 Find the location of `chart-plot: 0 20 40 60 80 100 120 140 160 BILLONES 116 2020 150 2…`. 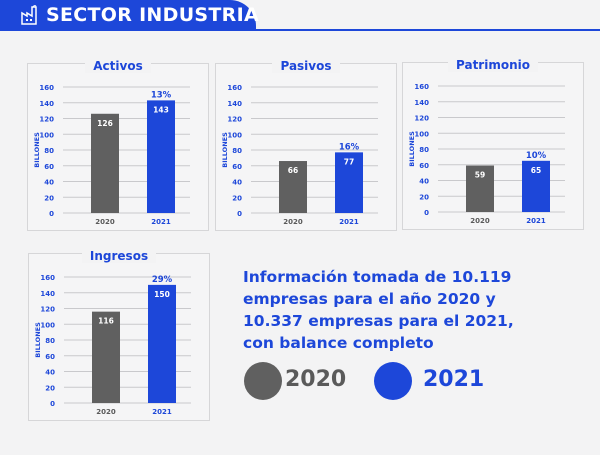

chart-plot: 0 20 40 60 80 100 120 140 160 BILLONES 116 2020 150 2… is located at coordinates (112, 345).